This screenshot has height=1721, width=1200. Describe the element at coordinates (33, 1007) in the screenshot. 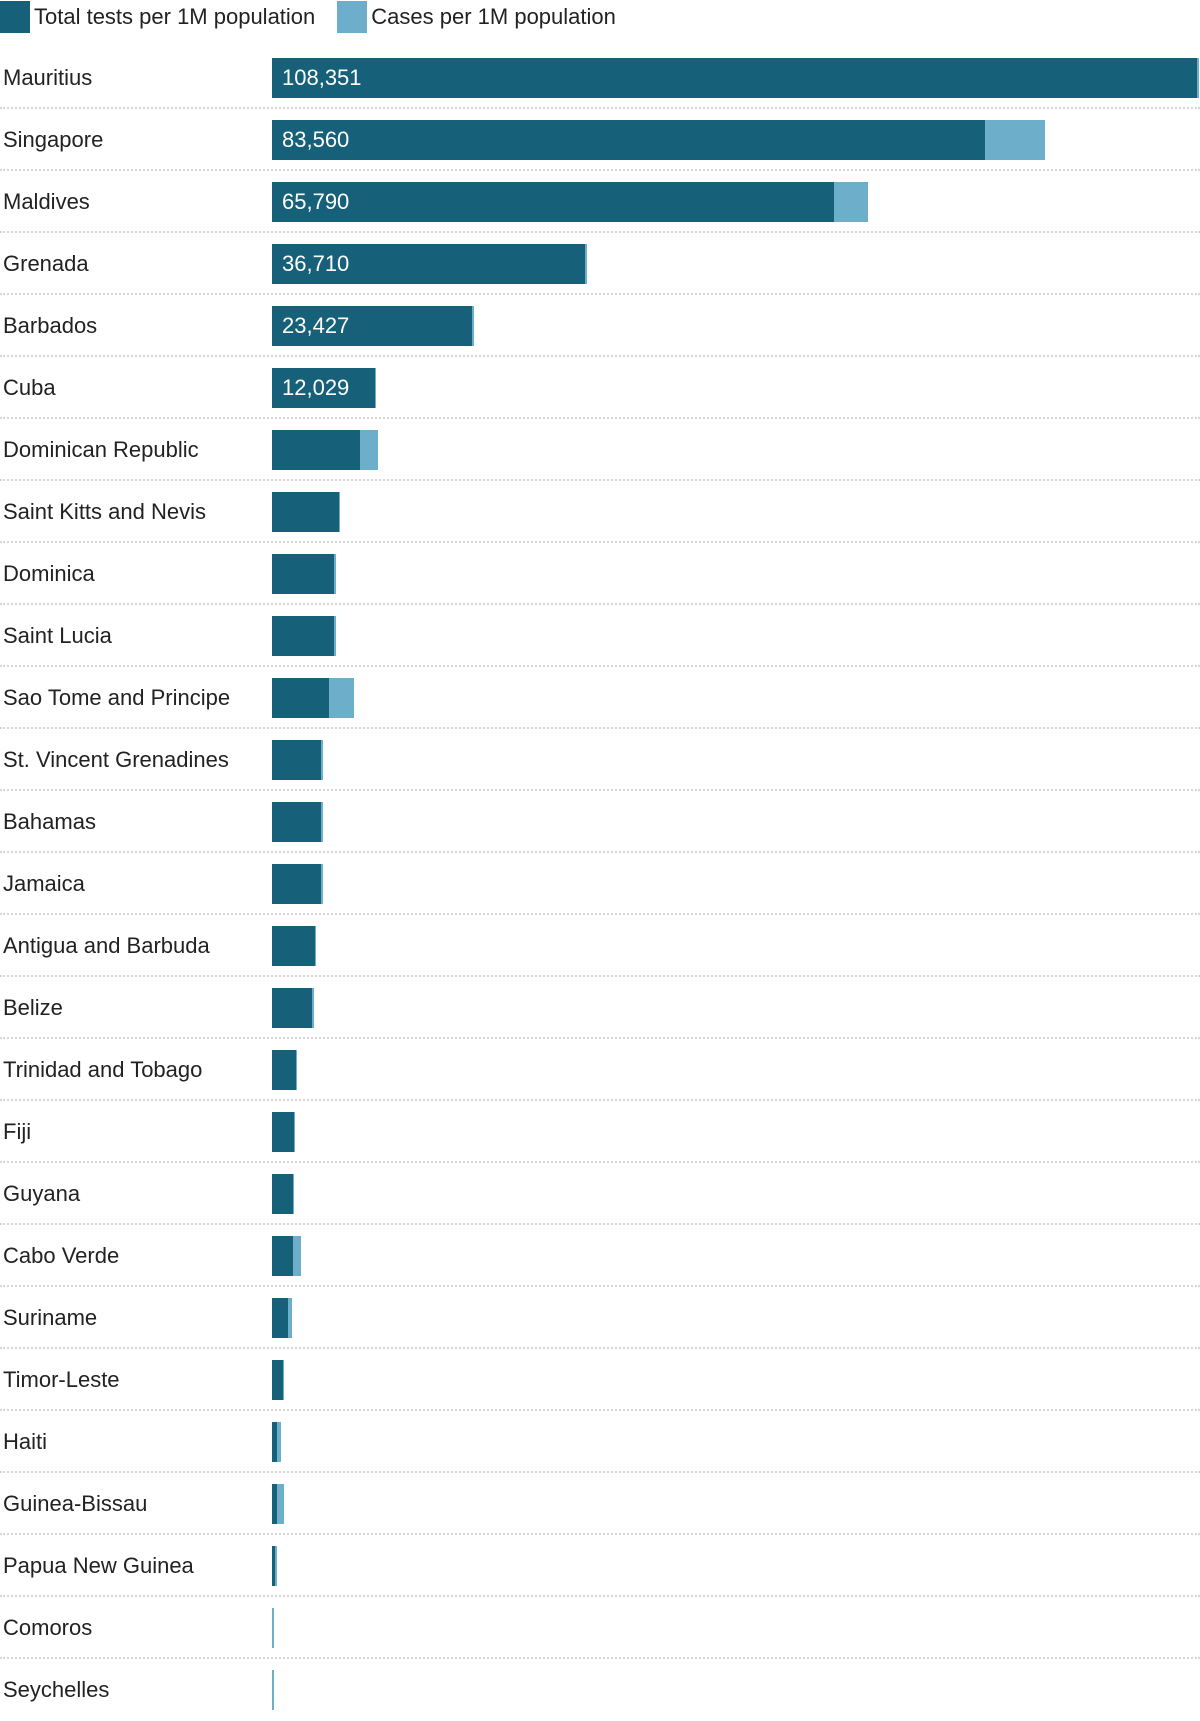

I see `category-label: Belize` at that location.